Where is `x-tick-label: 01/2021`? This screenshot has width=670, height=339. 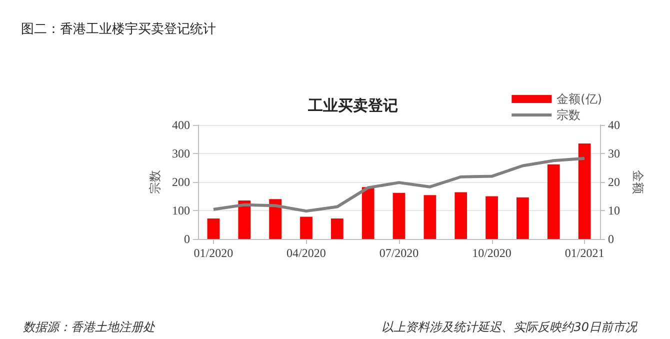
x-tick-label: 01/2021 is located at coordinates (584, 253).